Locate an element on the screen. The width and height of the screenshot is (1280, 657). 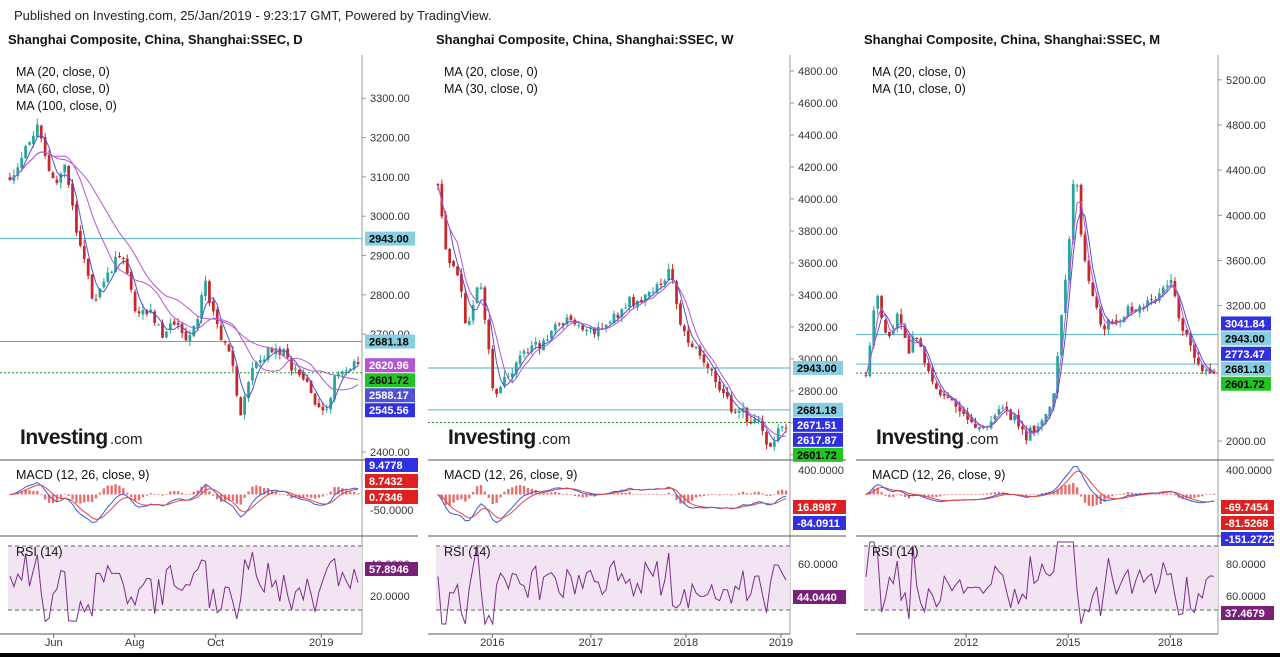
price-tick-label: 3000.00 is located at coordinates (390, 217).